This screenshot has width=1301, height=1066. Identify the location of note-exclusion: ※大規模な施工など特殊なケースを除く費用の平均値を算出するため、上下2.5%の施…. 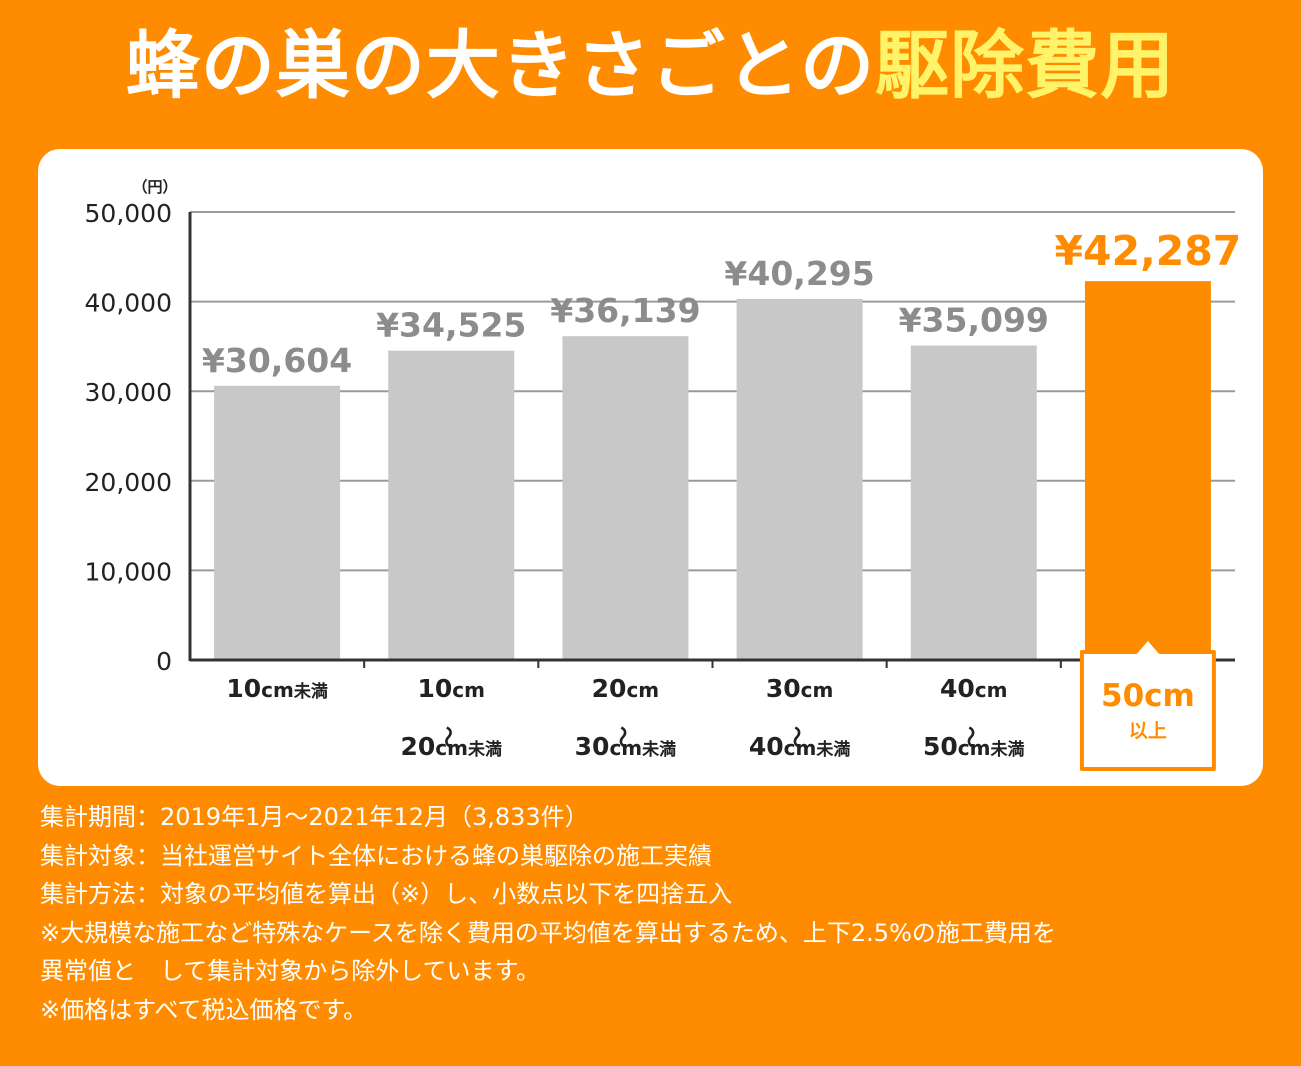
(548, 932).